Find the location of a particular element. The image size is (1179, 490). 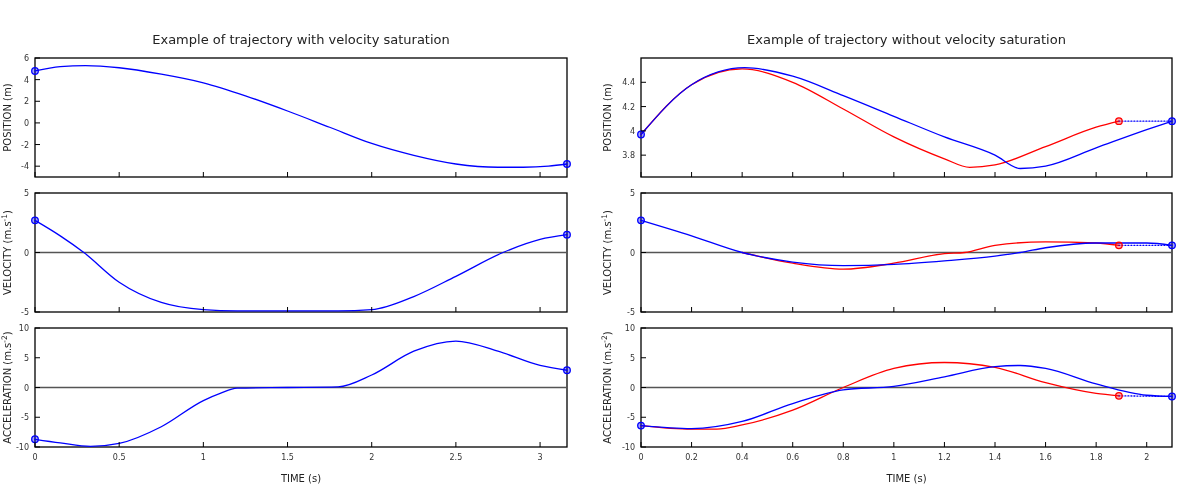

x-tick-label: 0.8 is located at coordinates (843, 457).